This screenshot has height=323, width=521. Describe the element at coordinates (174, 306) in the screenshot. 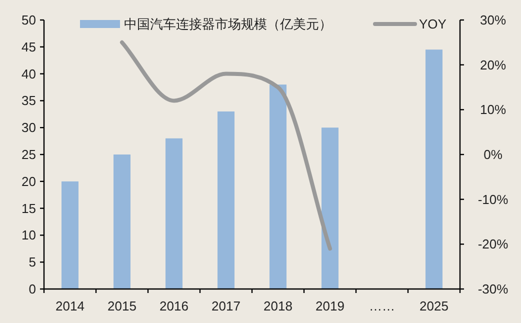

I see `x-tick-label: 2016` at that location.